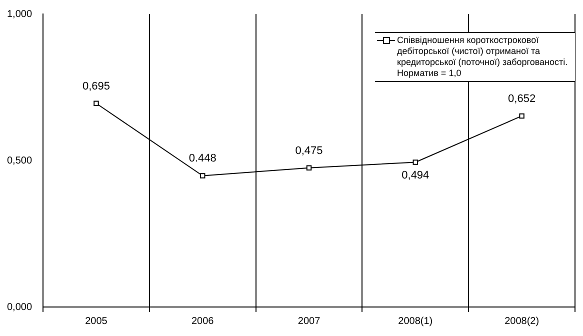 This screenshot has height=336, width=583. What do you see at coordinates (96, 86) in the screenshot?
I see `data-label: 0,695` at bounding box center [96, 86].